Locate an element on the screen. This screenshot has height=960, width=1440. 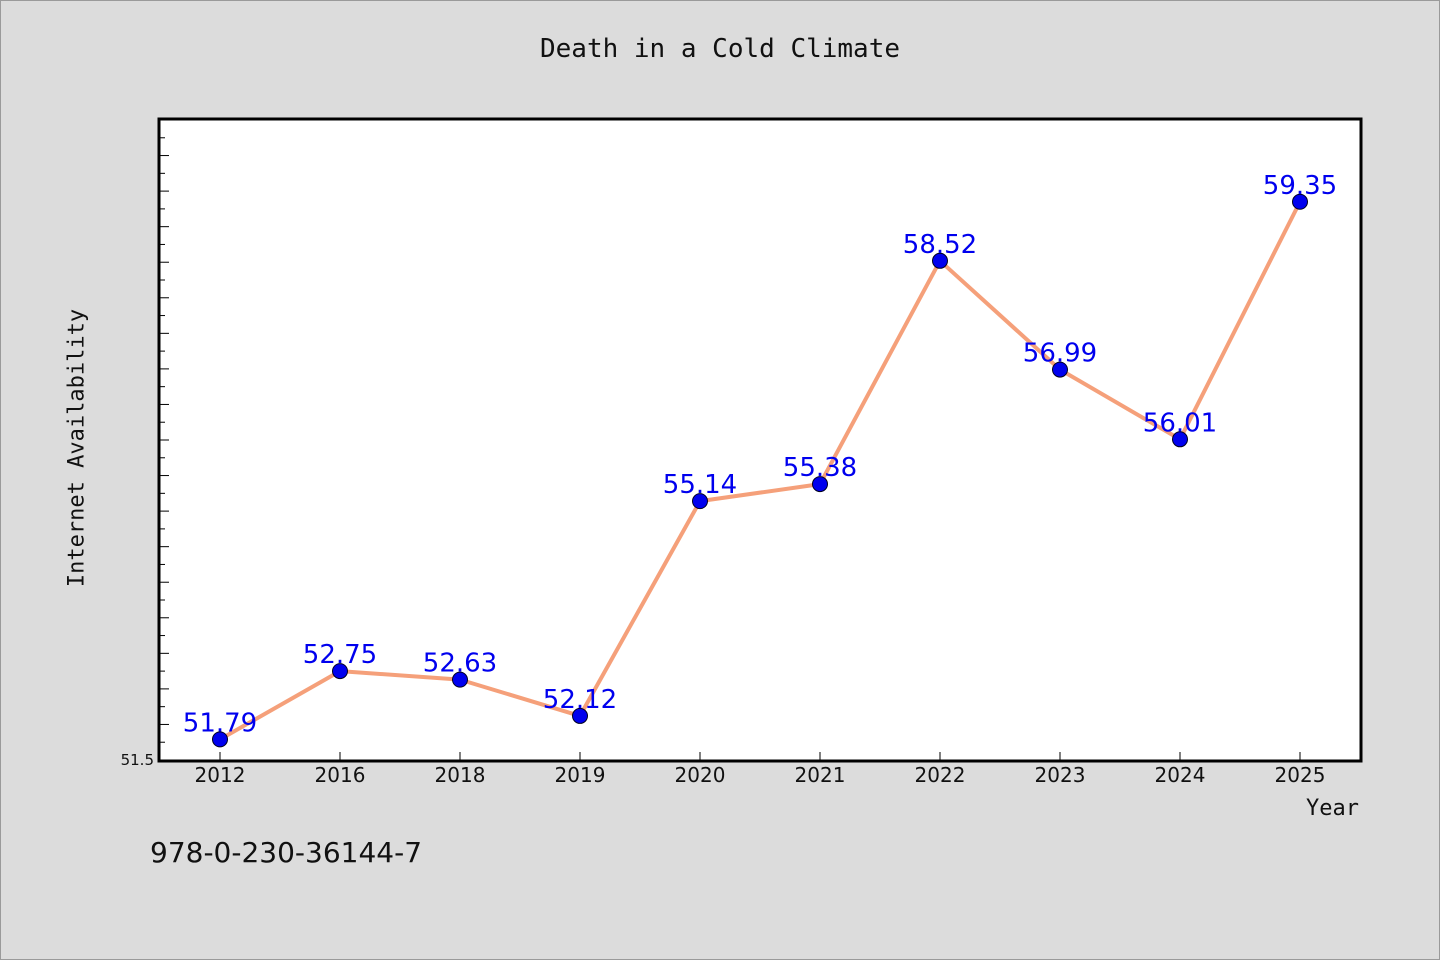
data-label: 52.12 is located at coordinates (580, 700).